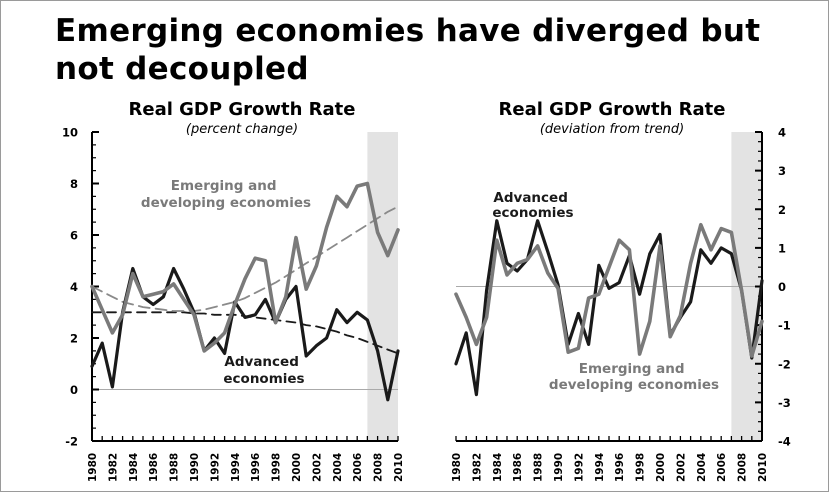 The image size is (829, 492). What do you see at coordinates (245, 258) in the screenshot?
I see `emerging-and-developing-economies-trend-line` at bounding box center [245, 258].